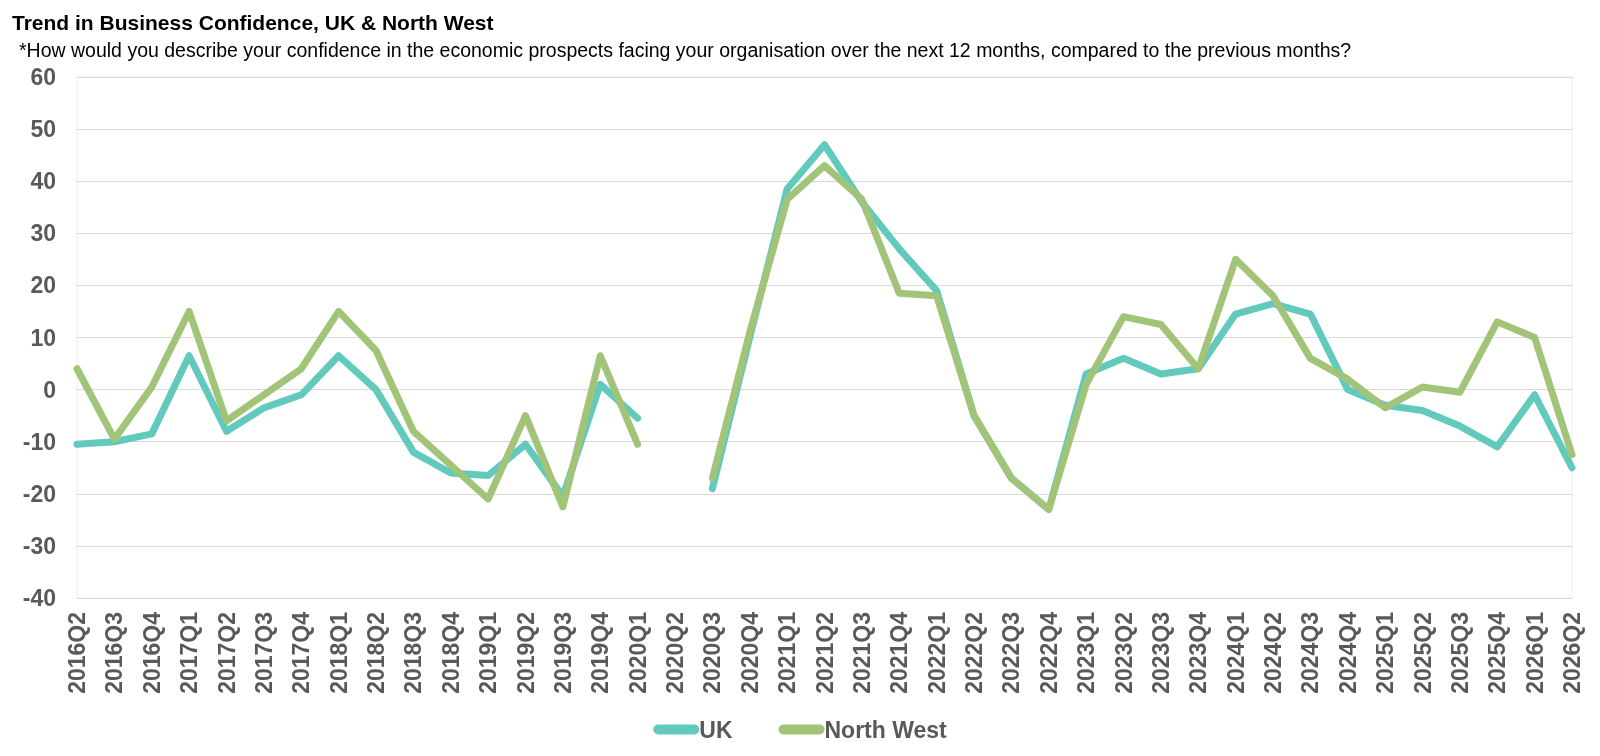 The height and width of the screenshot is (756, 1600). What do you see at coordinates (637, 652) in the screenshot?
I see `x-tick-label: 2020Q1` at bounding box center [637, 652].